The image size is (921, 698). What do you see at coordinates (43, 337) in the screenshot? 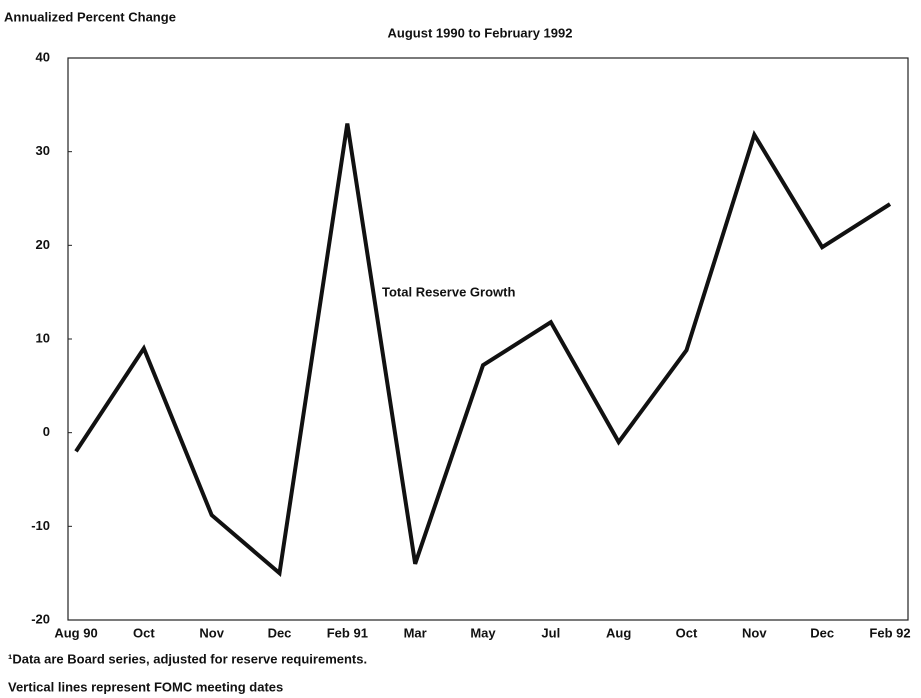
I see `y-tick-label: 10` at bounding box center [43, 337].